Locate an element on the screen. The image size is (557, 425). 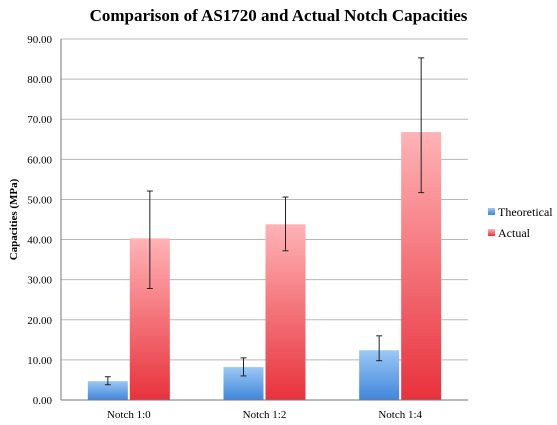
legend-label-actual: Actual is located at coordinates (514, 233).